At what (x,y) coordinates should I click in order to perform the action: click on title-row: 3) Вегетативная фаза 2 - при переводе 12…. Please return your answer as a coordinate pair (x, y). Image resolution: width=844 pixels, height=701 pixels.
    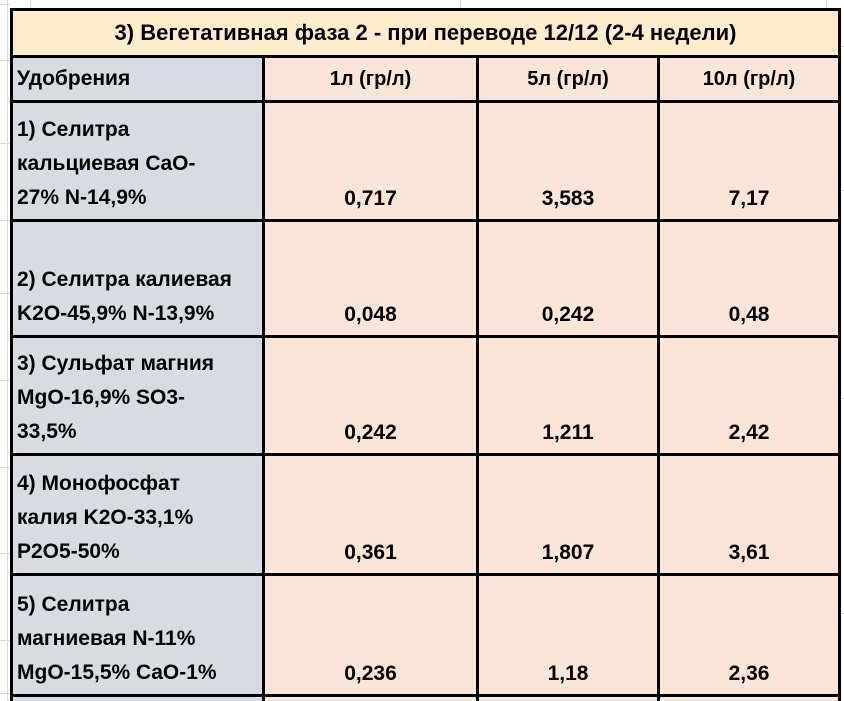
    Looking at the image, I should click on (425, 33).